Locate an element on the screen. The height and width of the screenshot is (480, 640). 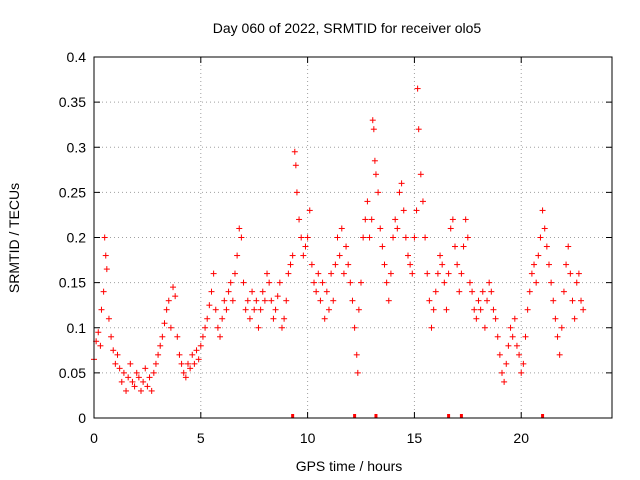
y-tick-label: 0 is located at coordinates (82, 418).